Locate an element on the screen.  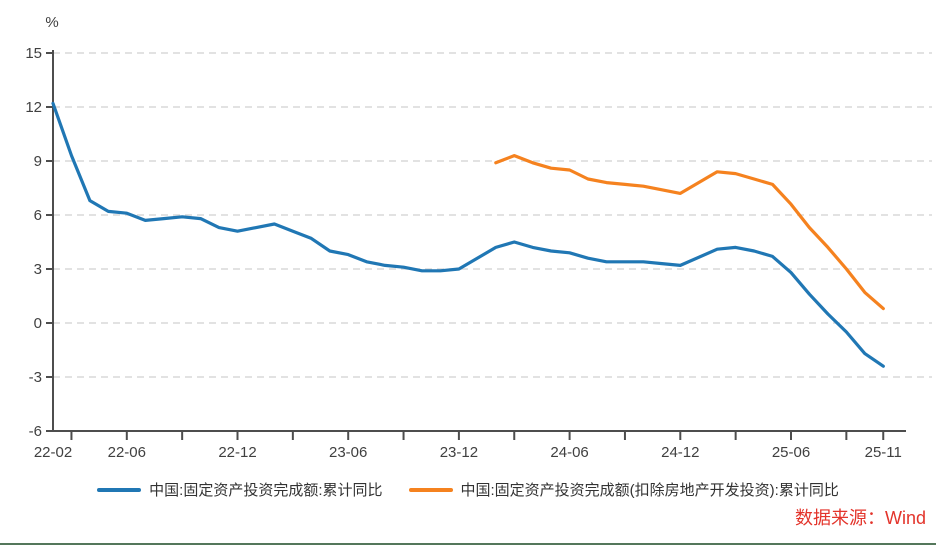
x-tick-label: 25-11 is located at coordinates (883, 452).